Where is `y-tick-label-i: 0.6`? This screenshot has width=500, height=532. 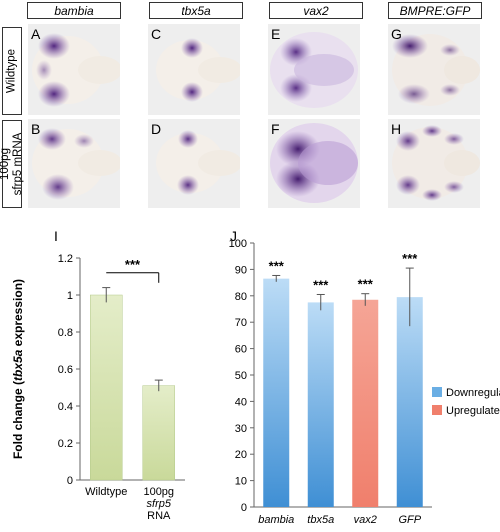
y-tick-label-i: 0.6 is located at coordinates (65, 370).